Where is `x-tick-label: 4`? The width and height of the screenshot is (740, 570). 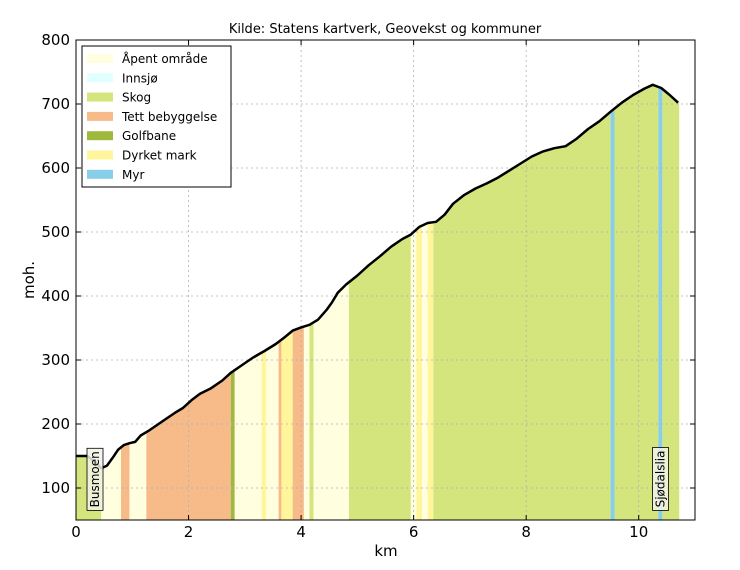
x-tick-label: 4 is located at coordinates (301, 532).